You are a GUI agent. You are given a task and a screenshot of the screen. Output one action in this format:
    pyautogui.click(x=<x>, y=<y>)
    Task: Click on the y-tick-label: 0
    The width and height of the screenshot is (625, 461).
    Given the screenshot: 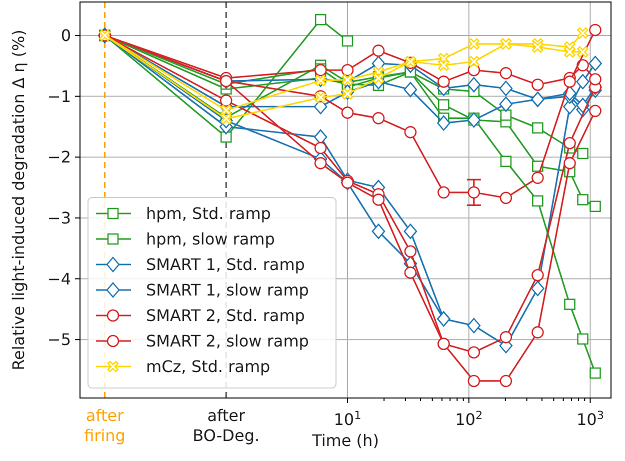 What is the action you would take?
    pyautogui.click(x=65, y=36)
    